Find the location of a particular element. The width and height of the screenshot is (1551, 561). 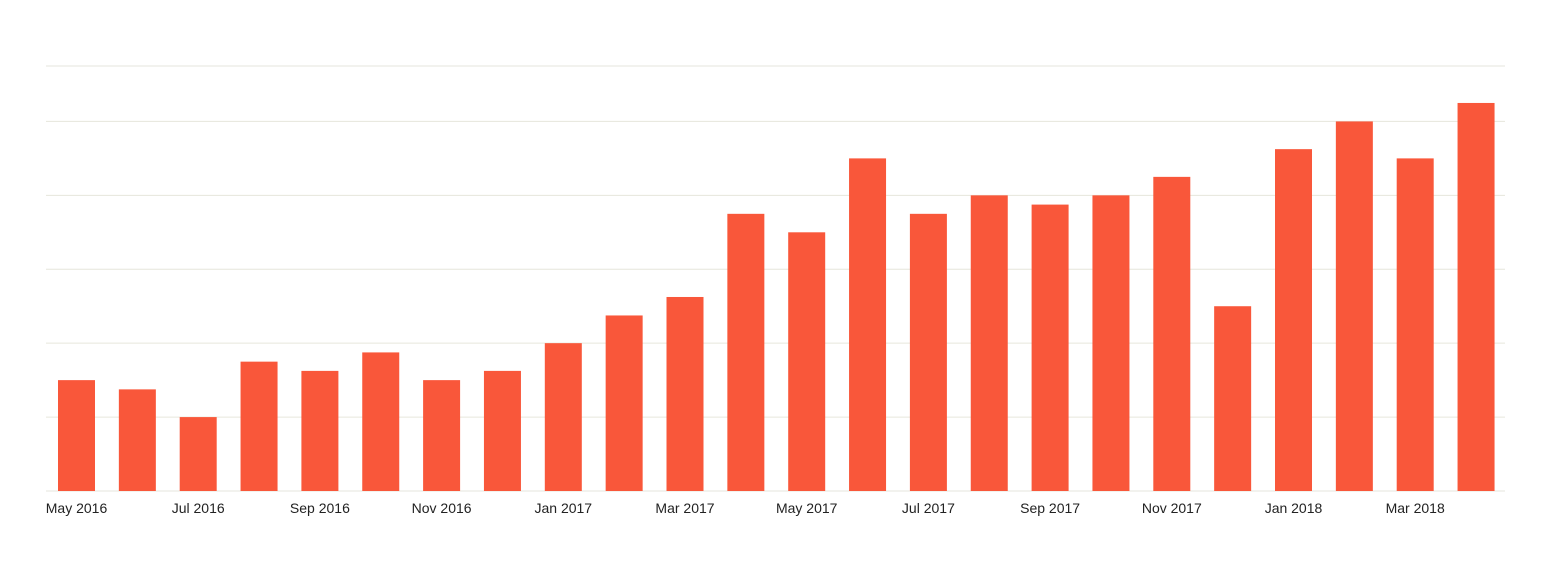

bar-jun-2016 is located at coordinates (137, 440).